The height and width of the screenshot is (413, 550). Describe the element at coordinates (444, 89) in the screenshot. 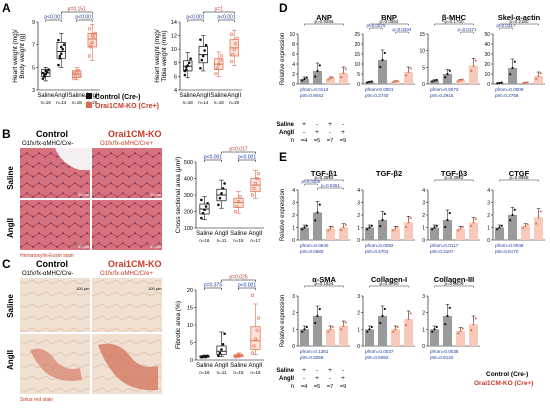

I see `p-genotype-label: pfrom=0.0072` at that location.